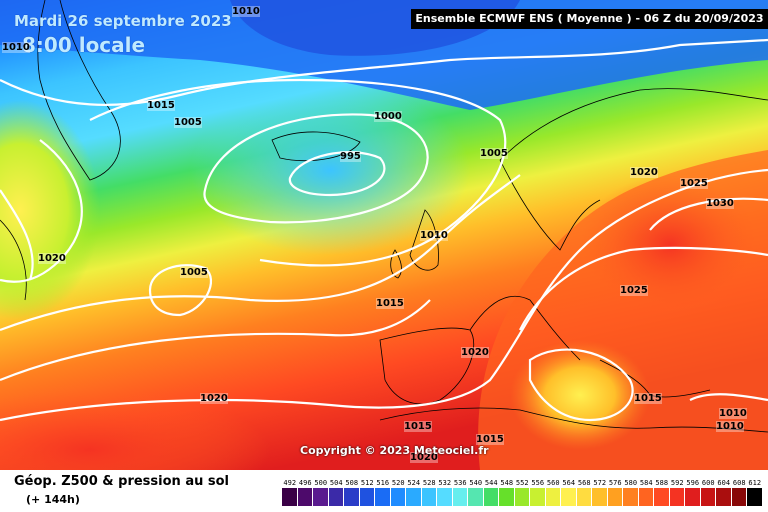  What do you see at coordinates (655, 378) in the screenshot?
I see `balkans-coast` at bounding box center [655, 378].